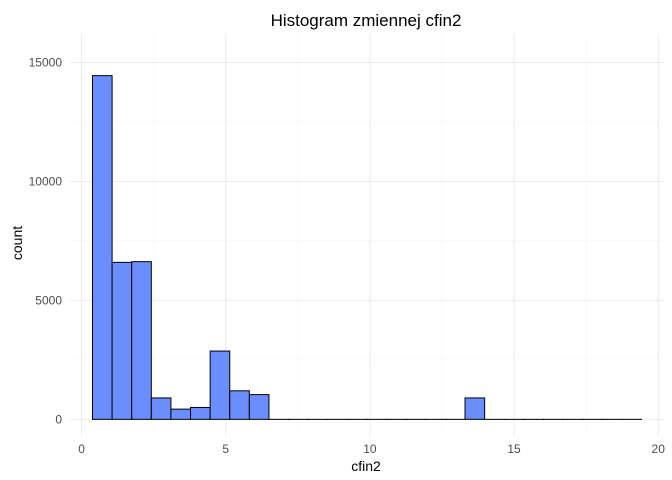 Image resolution: width=672 pixels, height=480 pixels. What do you see at coordinates (46, 181) in the screenshot?
I see `y-tick-label: 10000` at bounding box center [46, 181].